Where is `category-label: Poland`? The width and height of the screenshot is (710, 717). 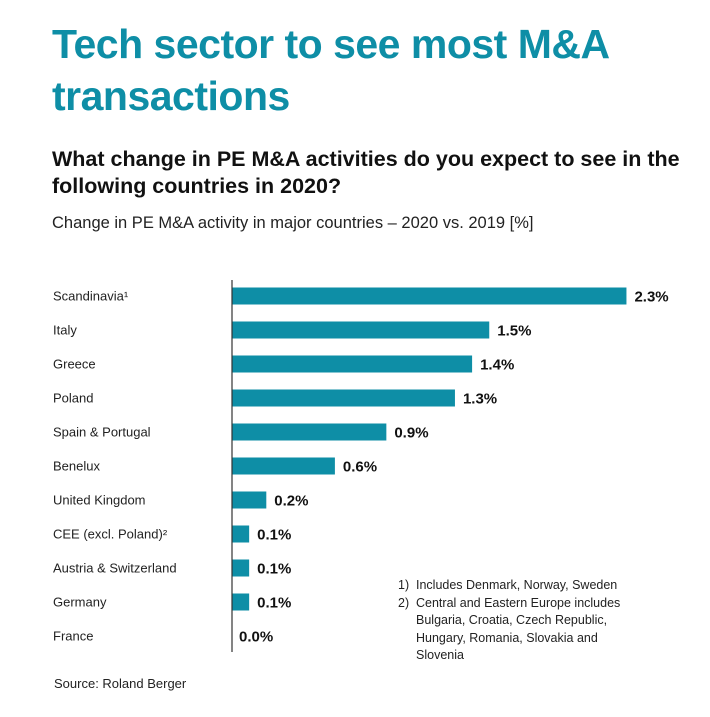
category-label: Poland is located at coordinates (73, 398).